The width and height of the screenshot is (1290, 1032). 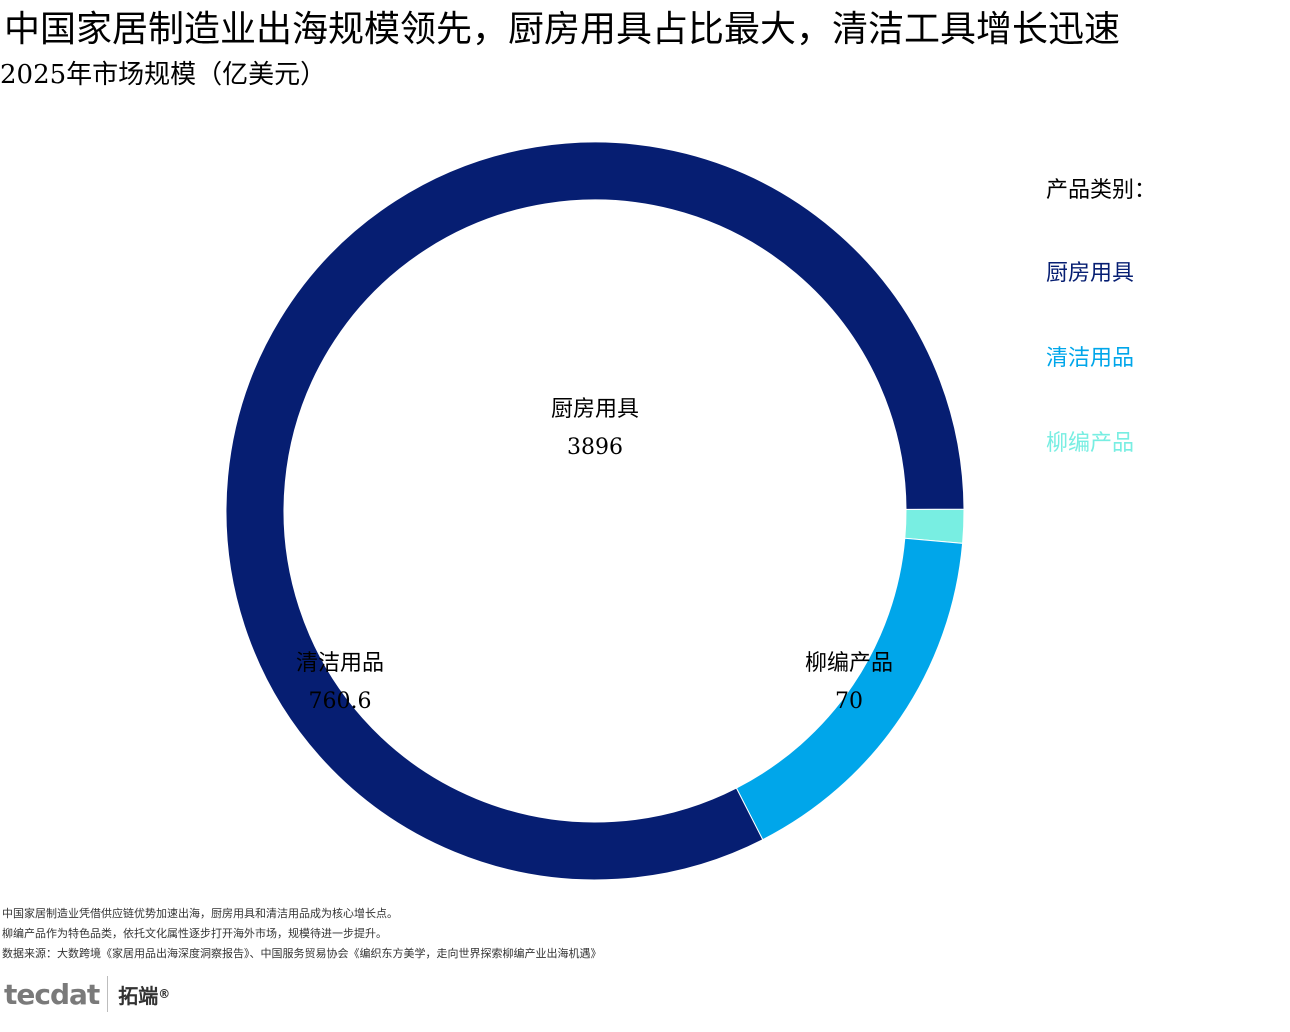 I want to click on footnote-line: 中国家居制造业凭借供应链优势加速出海，厨房用具和清洁用品成为核心增长点。, so click(x=200, y=913).